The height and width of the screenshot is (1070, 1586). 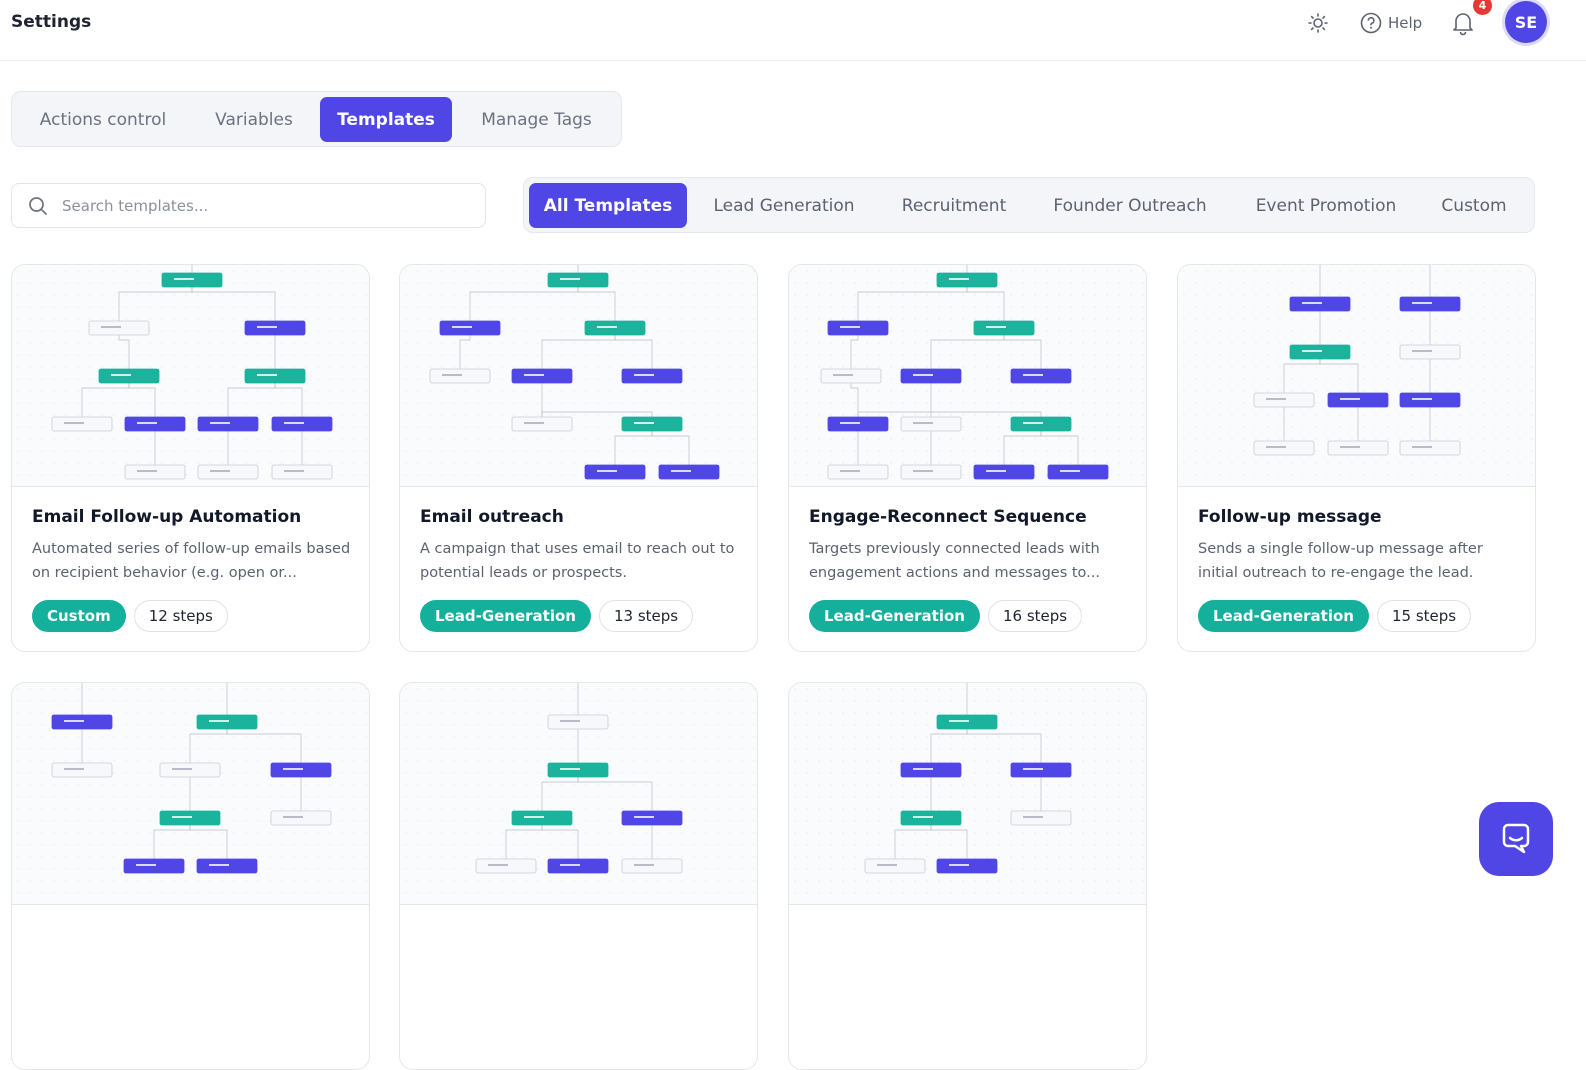 I want to click on user-avatar: SE, so click(x=1526, y=22).